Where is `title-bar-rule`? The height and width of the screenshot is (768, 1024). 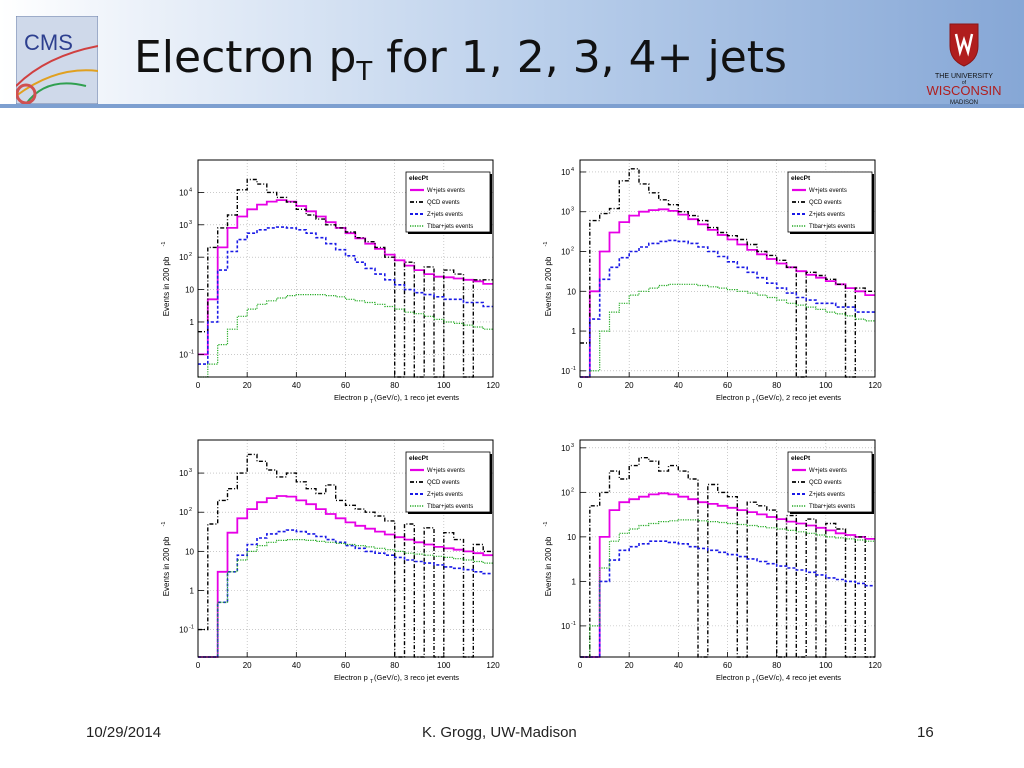
title-bar-rule is located at coordinates (512, 106).